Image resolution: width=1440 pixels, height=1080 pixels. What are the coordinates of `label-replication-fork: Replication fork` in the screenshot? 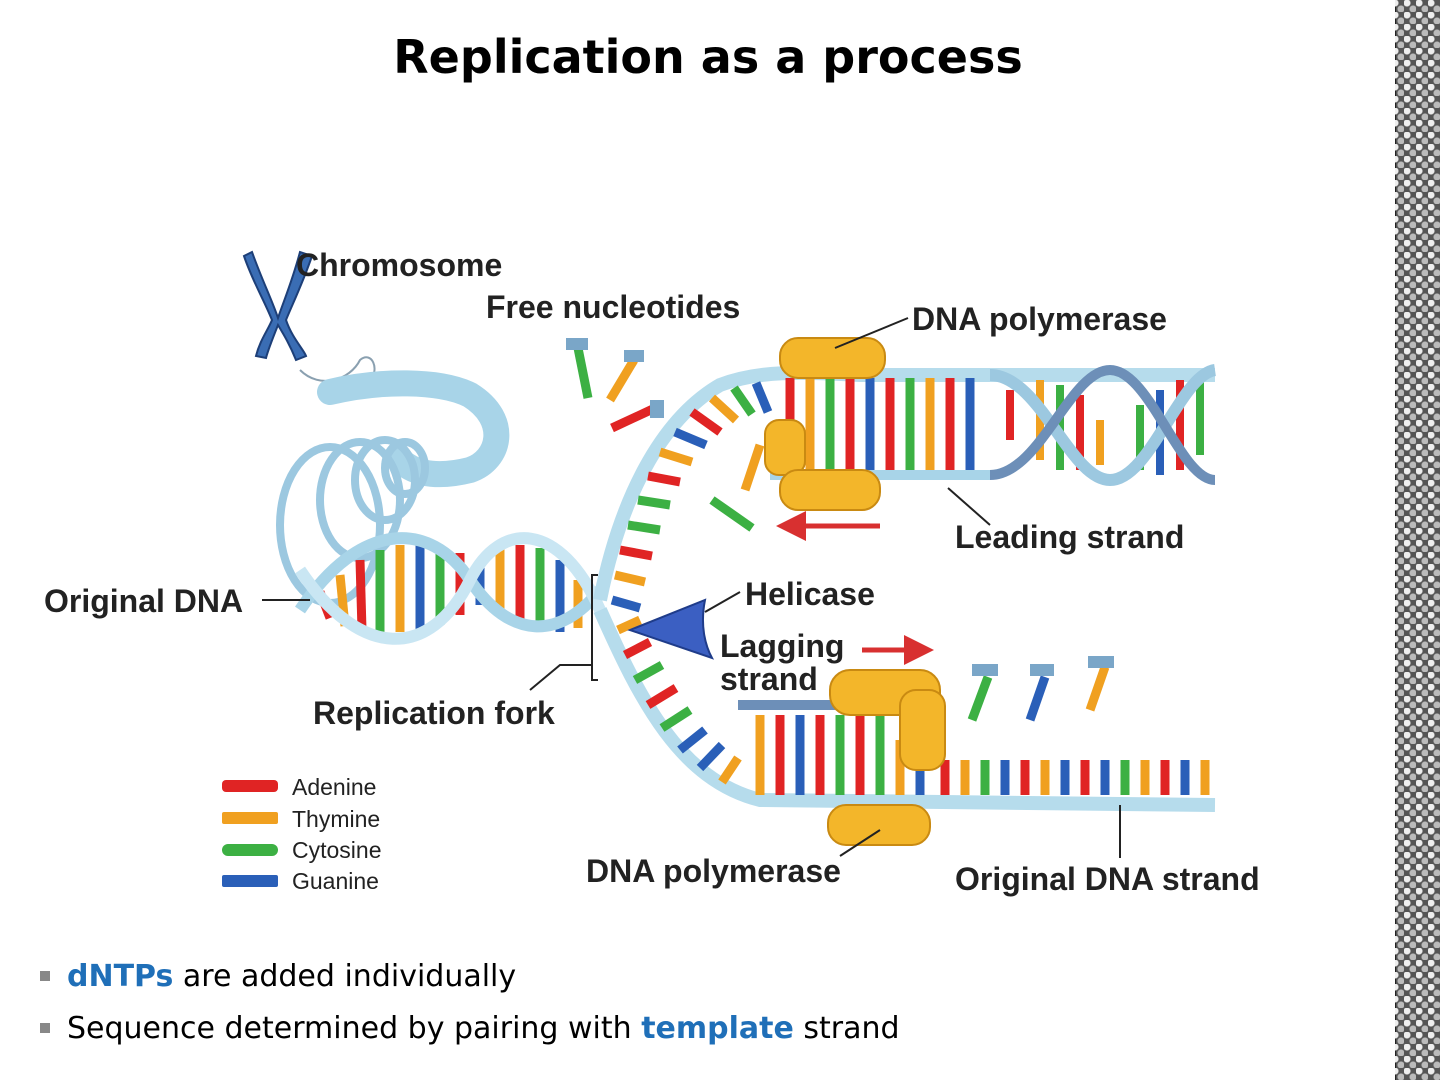 It's located at (434, 713).